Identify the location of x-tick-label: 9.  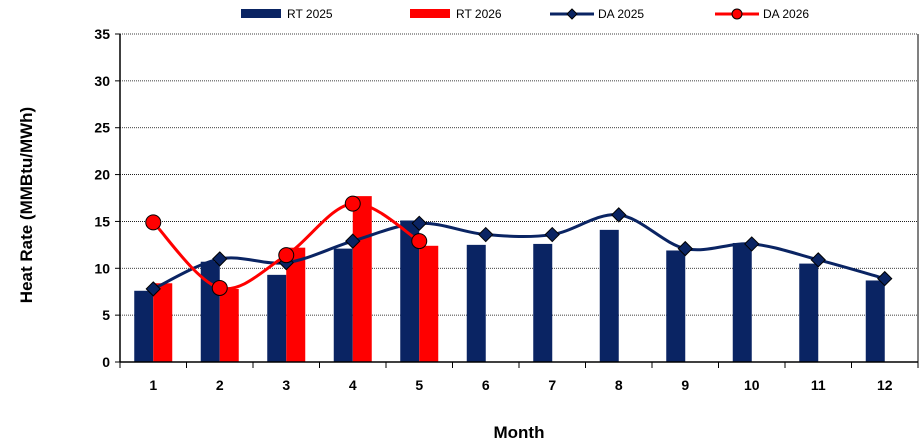
(685, 385).